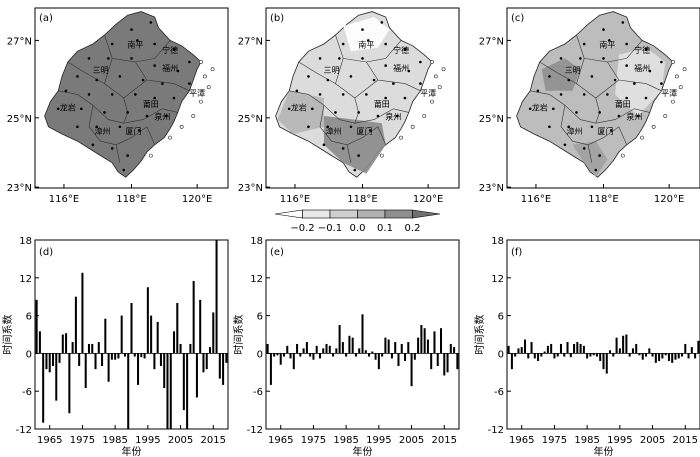 The height and width of the screenshot is (457, 700). What do you see at coordinates (49, 440) in the screenshot?
I see `x-tick-label: 1965` at bounding box center [49, 440].